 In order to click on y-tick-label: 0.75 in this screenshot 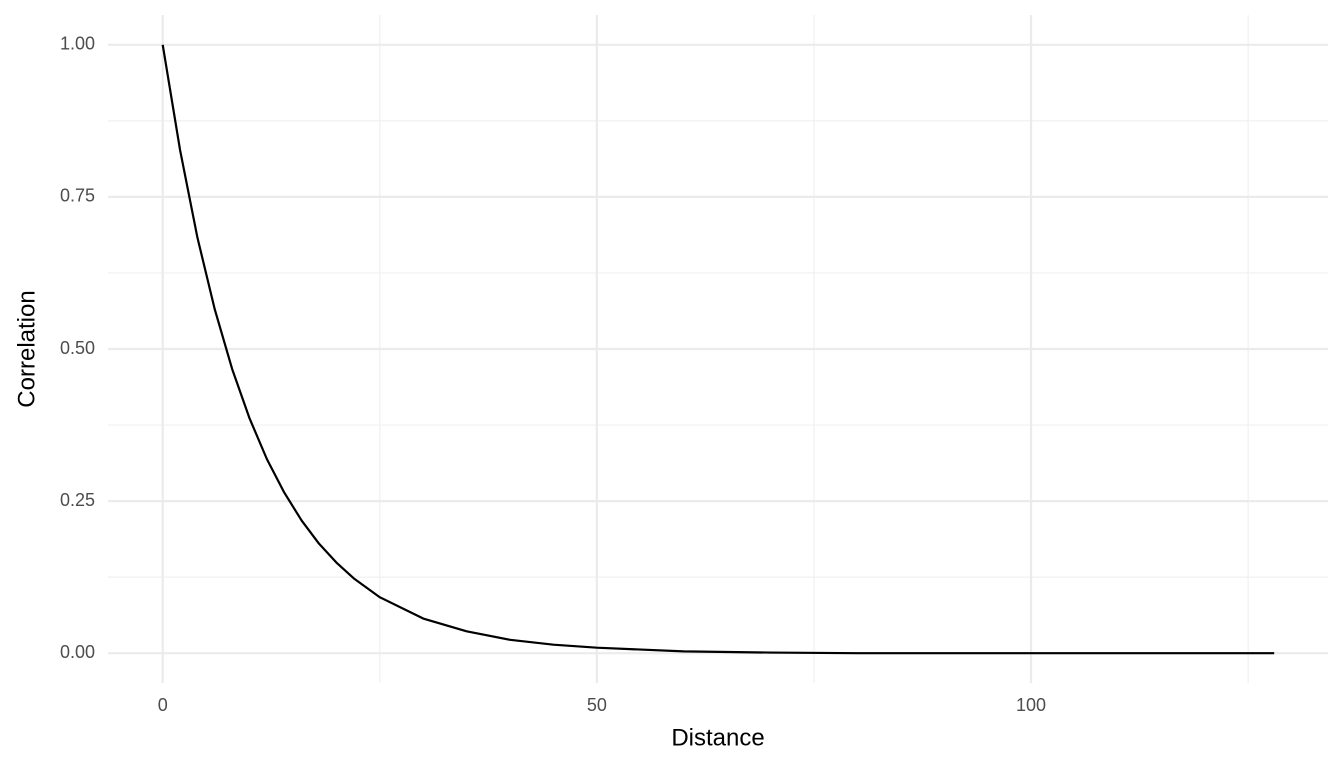, I will do `click(77, 196)`.